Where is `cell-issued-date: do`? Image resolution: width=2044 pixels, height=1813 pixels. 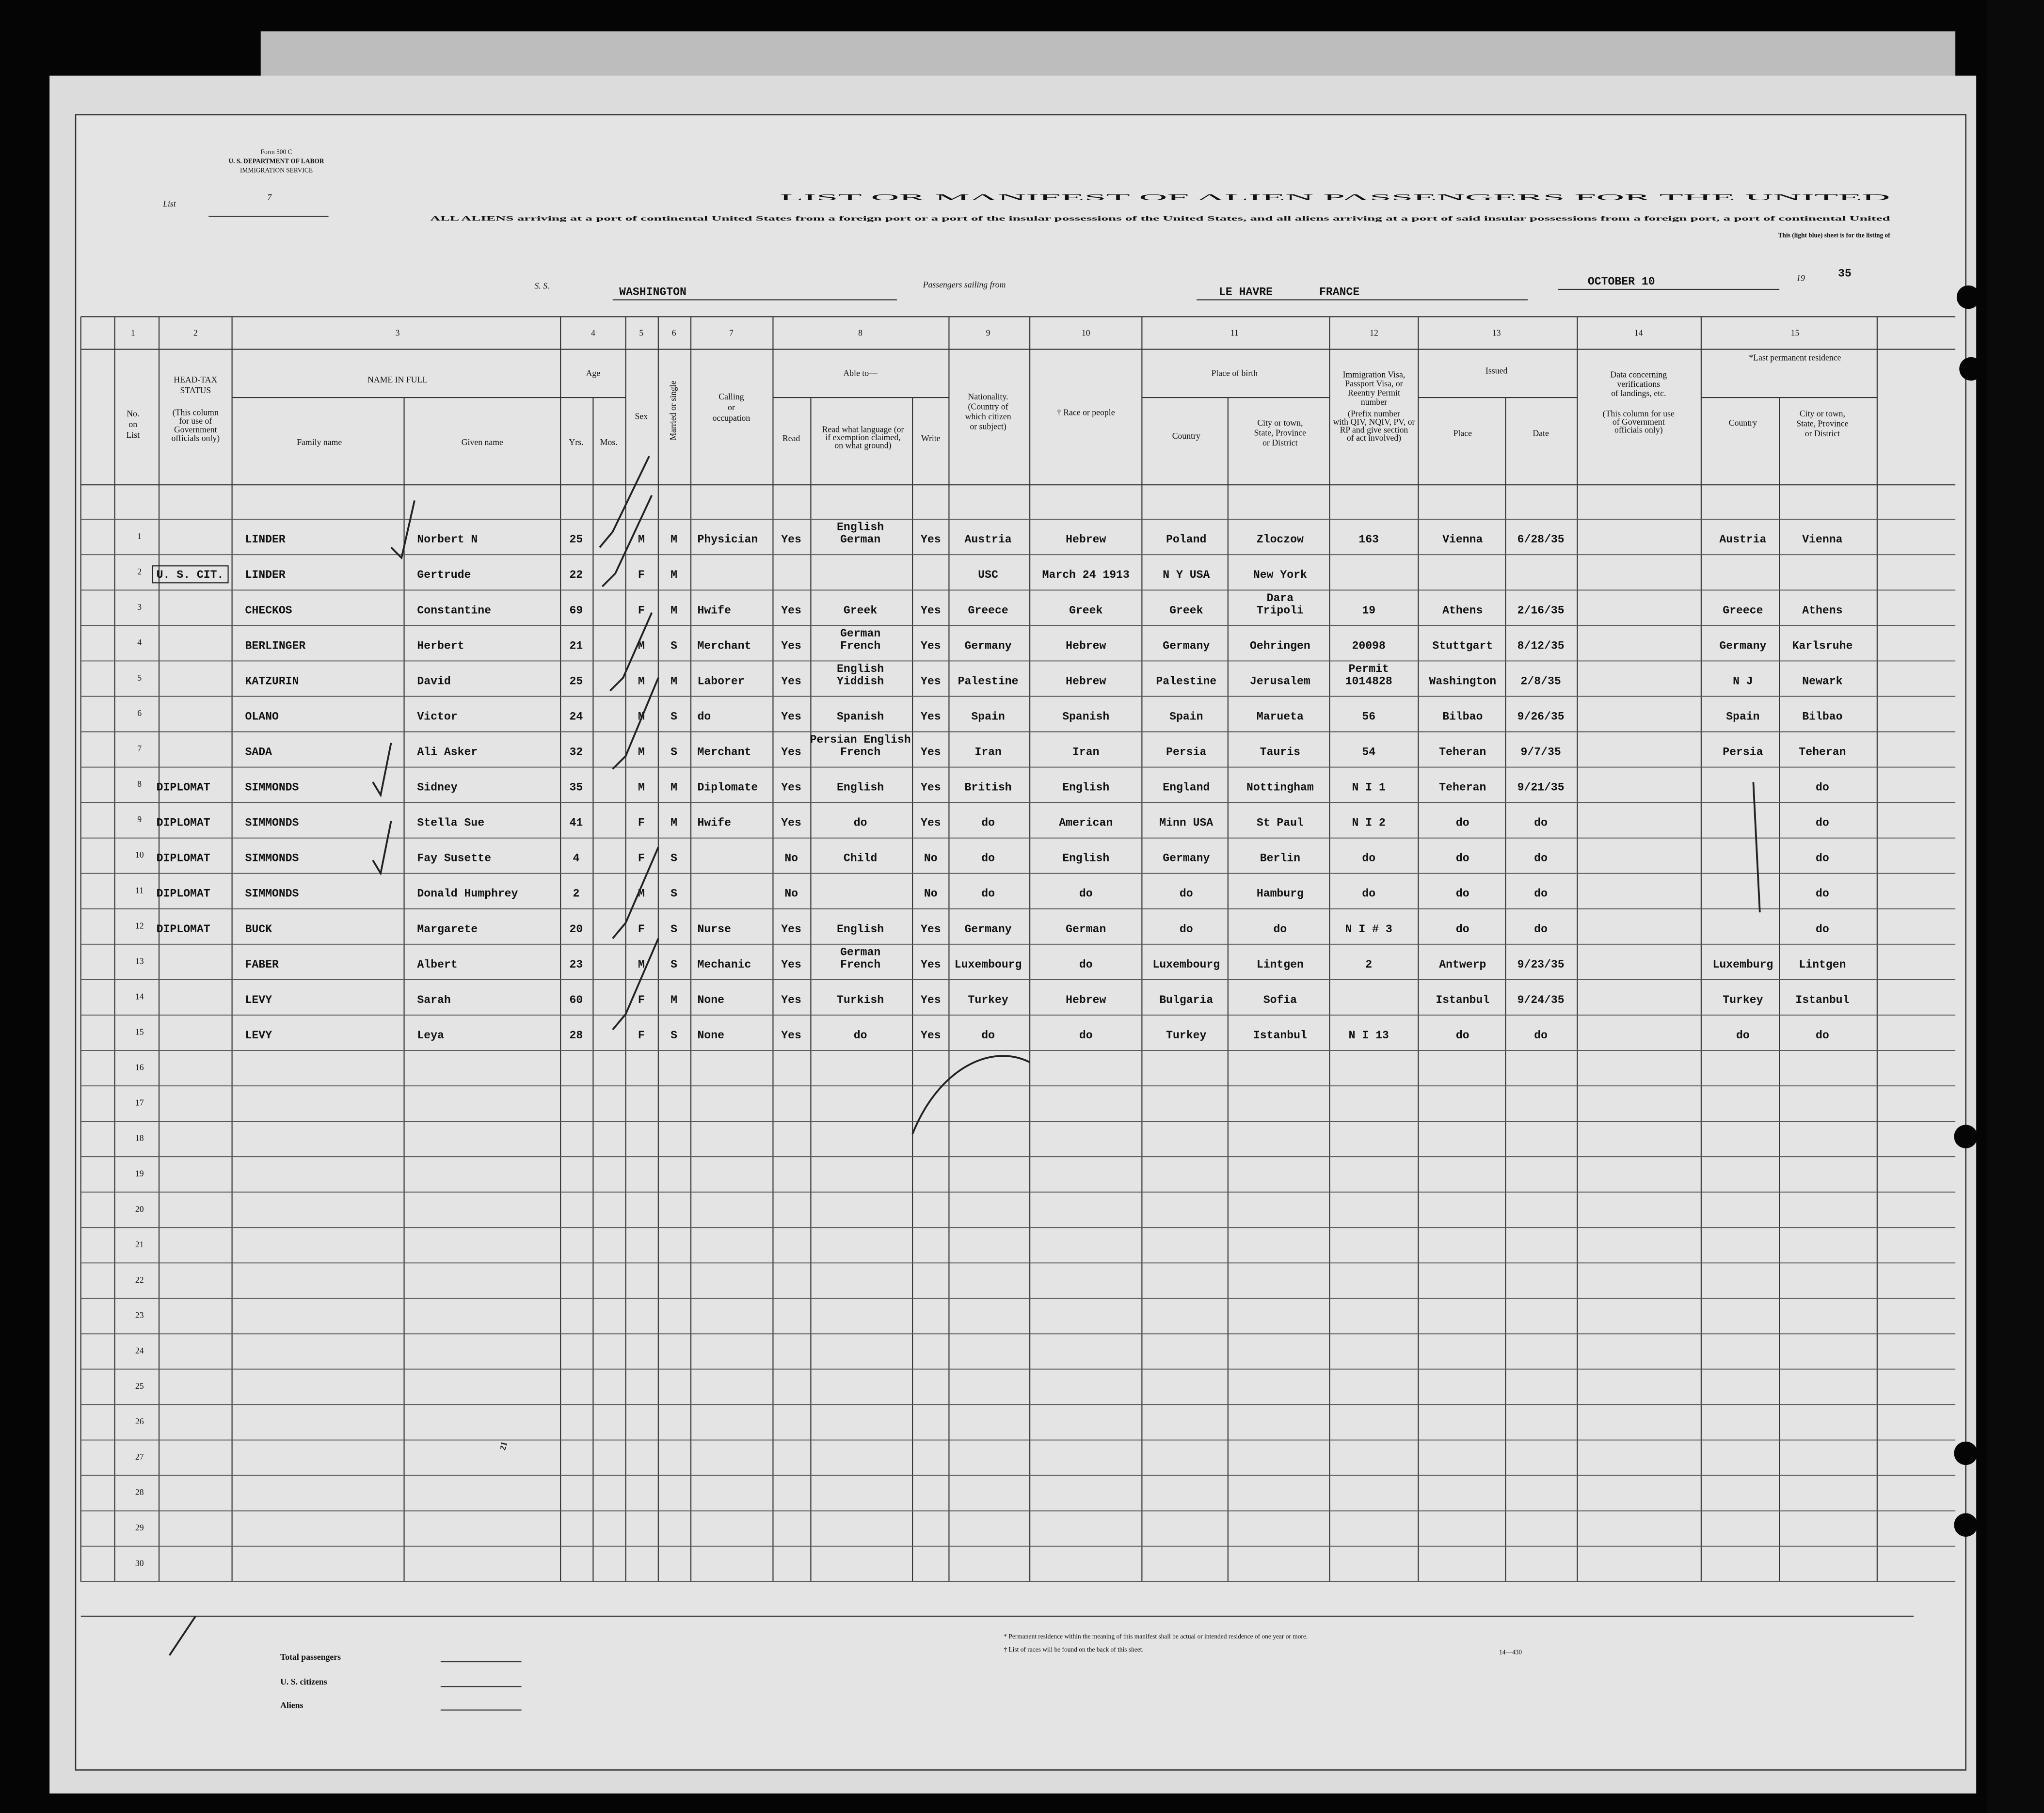 cell-issued-date: do is located at coordinates (1541, 1035).